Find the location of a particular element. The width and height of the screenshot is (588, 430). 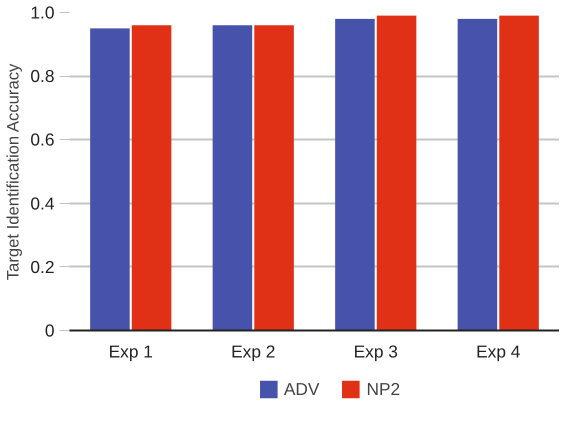

legend-label: NP2 is located at coordinates (383, 389).